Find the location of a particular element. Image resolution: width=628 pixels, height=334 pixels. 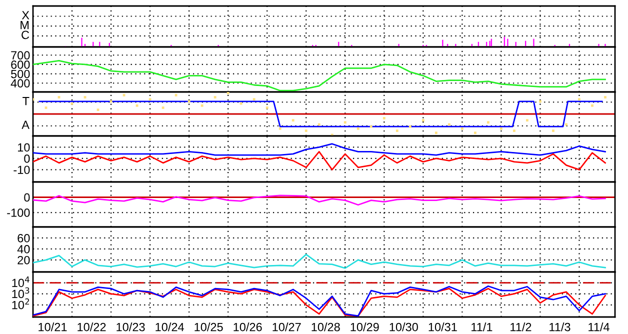

x-tick-label: 10/26 is located at coordinates (248, 327).